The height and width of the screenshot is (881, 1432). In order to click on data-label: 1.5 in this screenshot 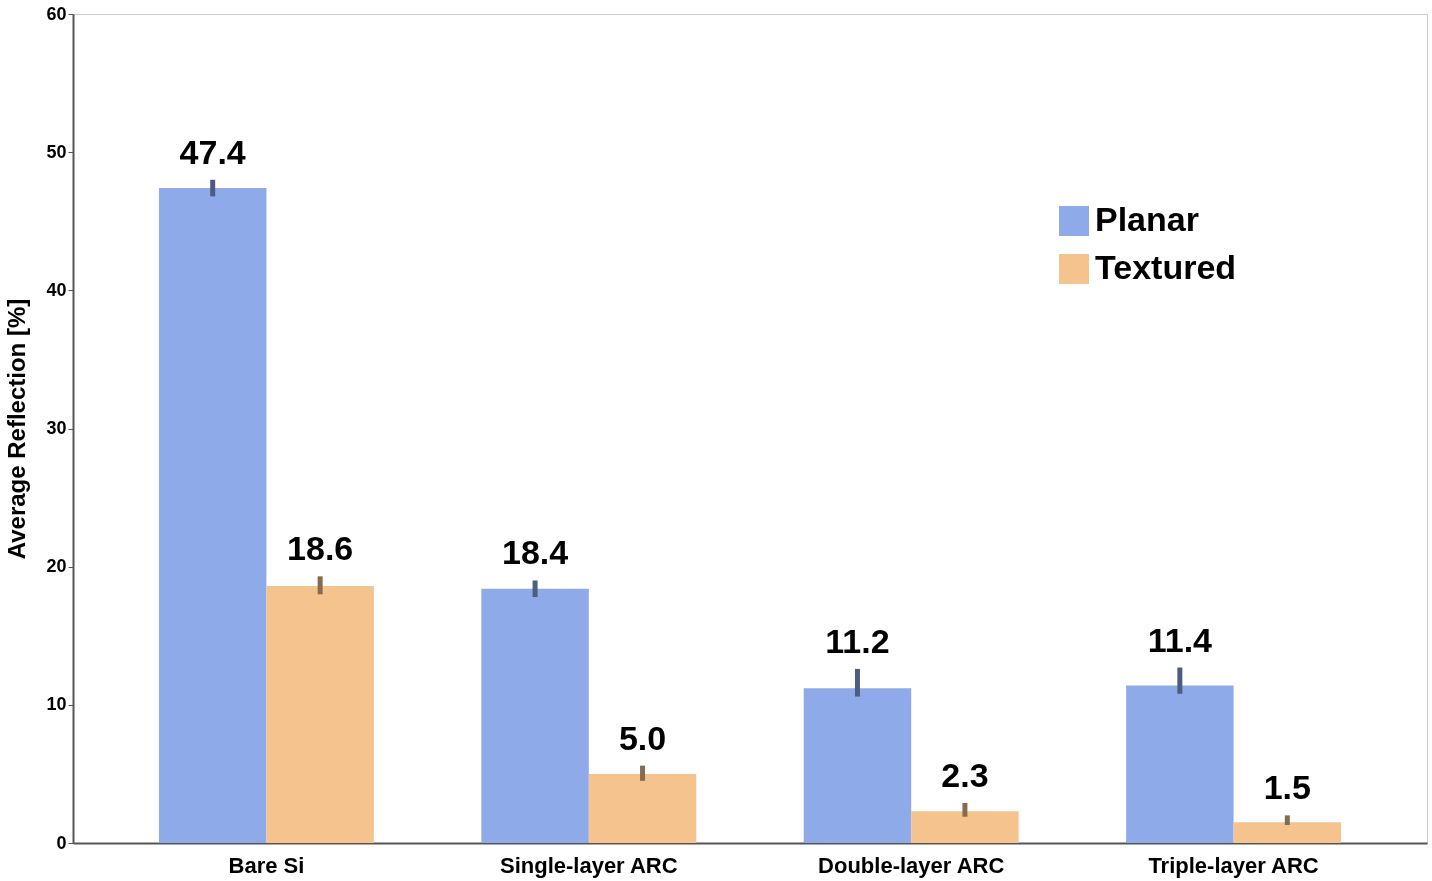, I will do `click(1287, 787)`.